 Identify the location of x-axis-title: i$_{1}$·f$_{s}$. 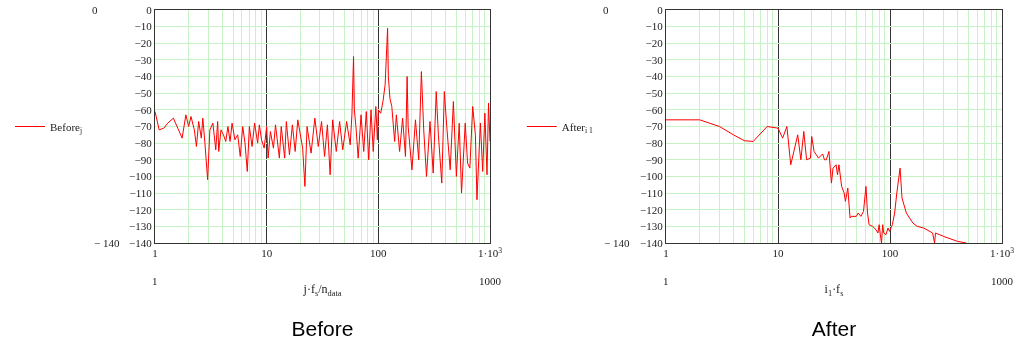
(834, 290).